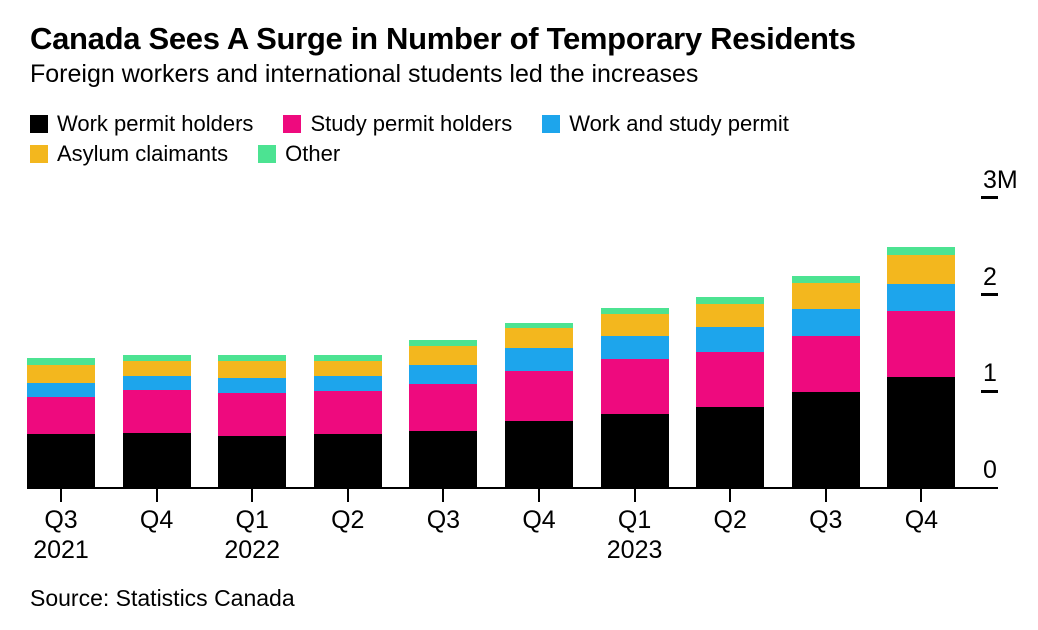 The height and width of the screenshot is (630, 1038). Describe the element at coordinates (424, 154) in the screenshot. I see `legend-row: Asylum claimants Other` at that location.